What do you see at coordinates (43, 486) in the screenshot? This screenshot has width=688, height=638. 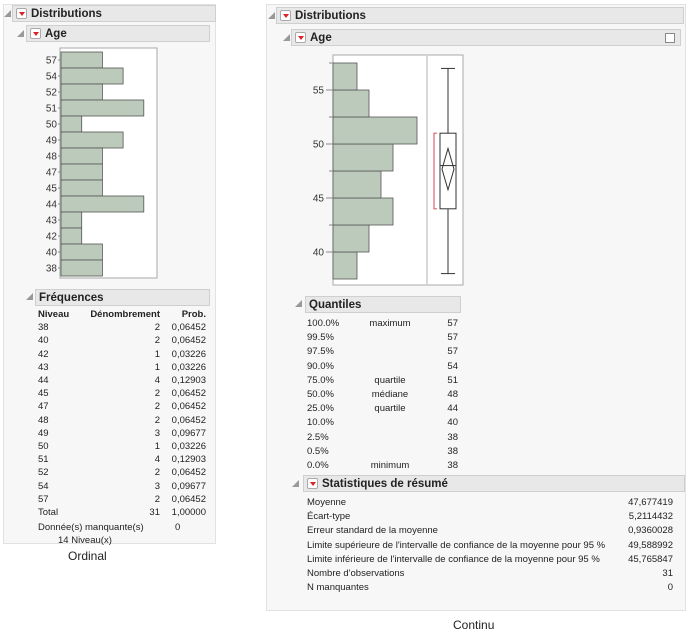 I see `table-cell: 54` at bounding box center [43, 486].